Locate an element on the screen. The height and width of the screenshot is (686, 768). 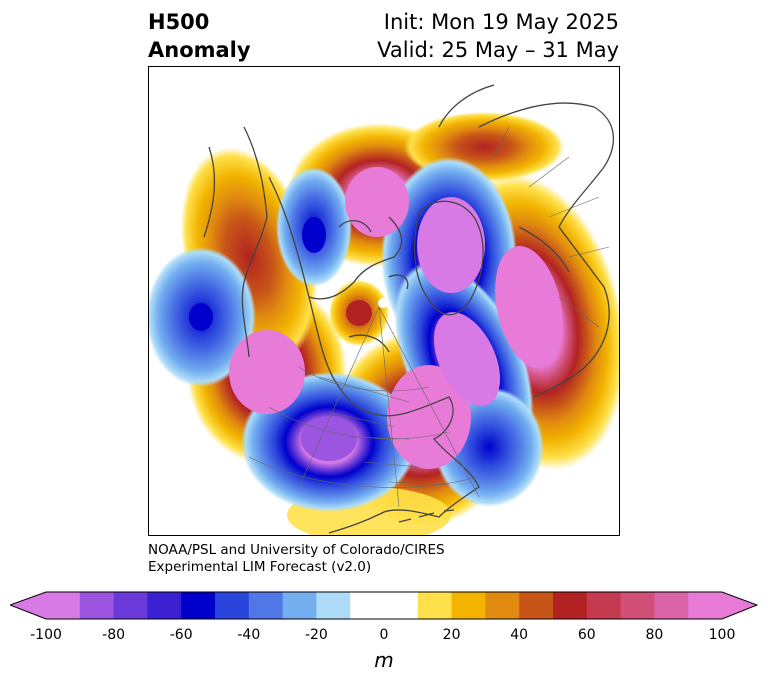
colorbar-tick-label: -40 is located at coordinates (249, 635).